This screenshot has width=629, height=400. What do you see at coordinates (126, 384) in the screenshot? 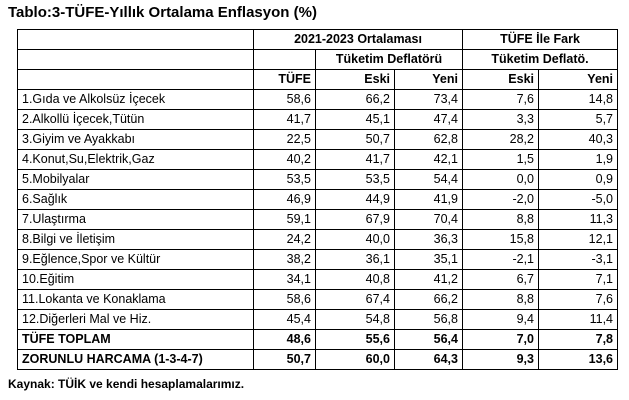
I see `source-note: Kaynak: TÜİK ve kendi hesaplamalarımız.` at bounding box center [126, 384].